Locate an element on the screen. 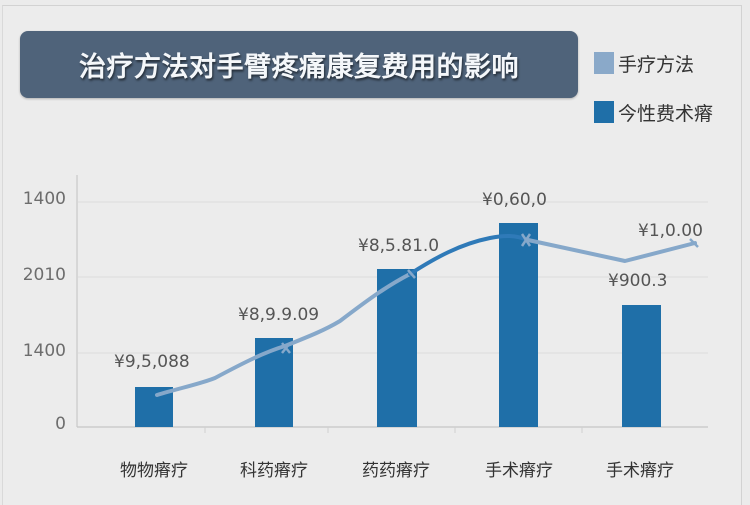 The image size is (750, 505). legend-item-line: 手疗方法 is located at coordinates (653, 63).